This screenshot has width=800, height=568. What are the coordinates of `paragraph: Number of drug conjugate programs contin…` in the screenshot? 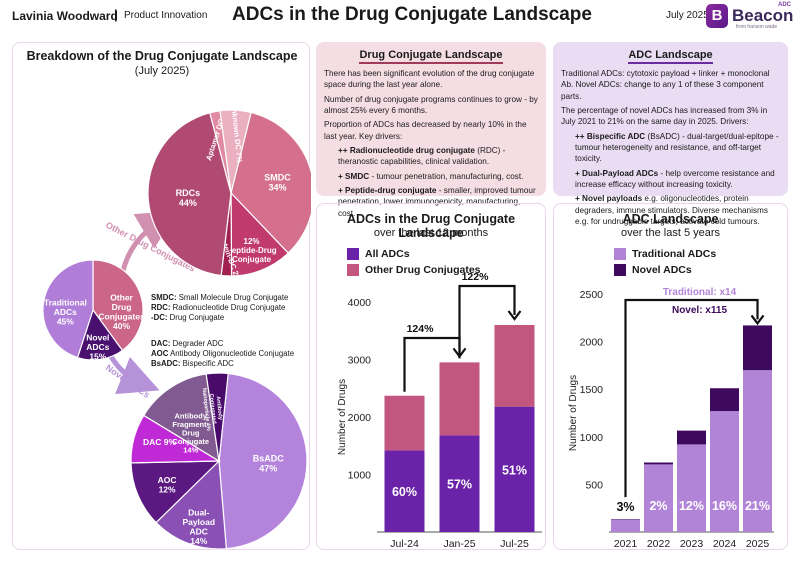 It's located at (431, 105).